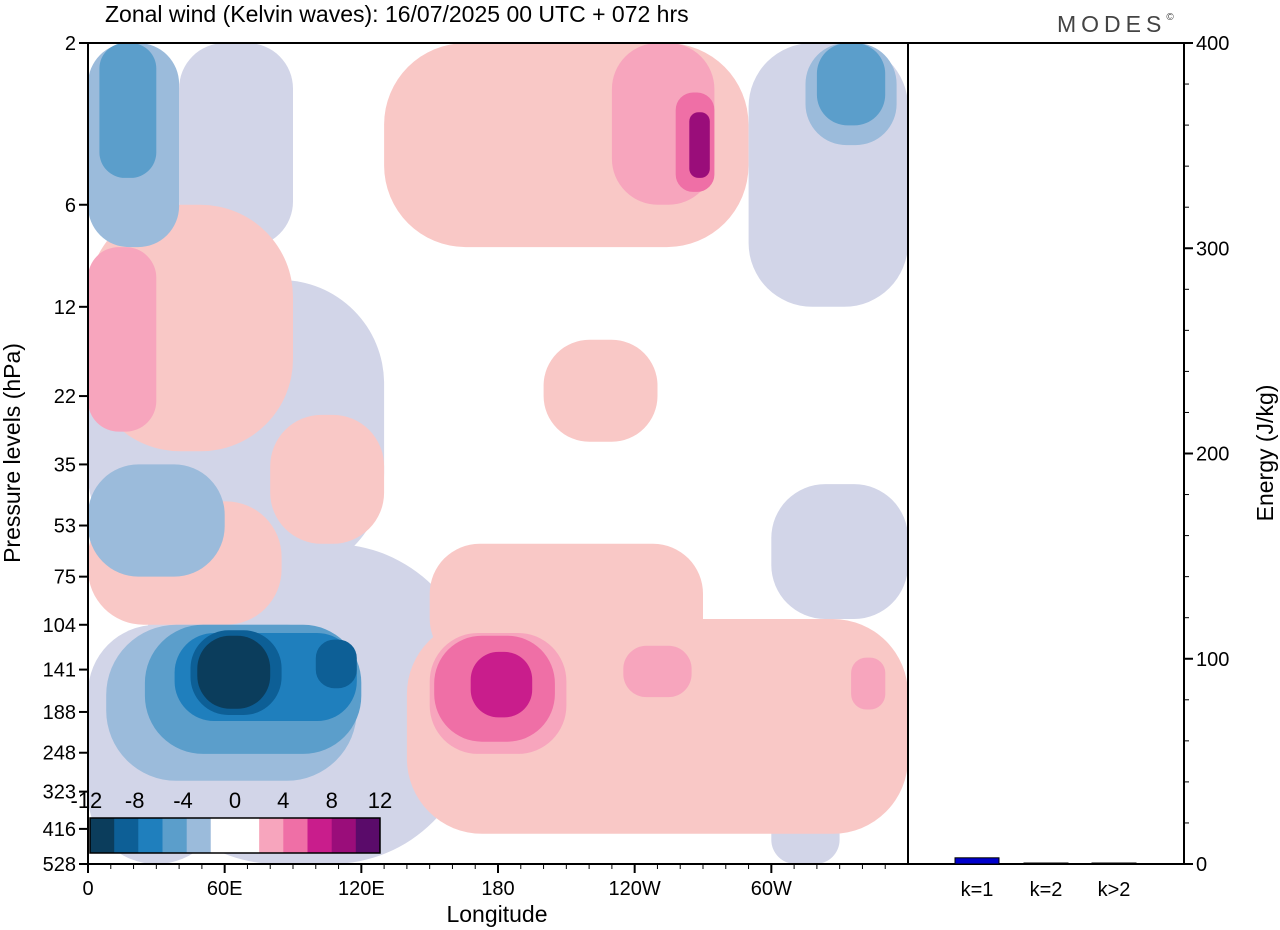 The image size is (1280, 930). What do you see at coordinates (225, 889) in the screenshot?
I see `x-tick-label: 60E` at bounding box center [225, 889].